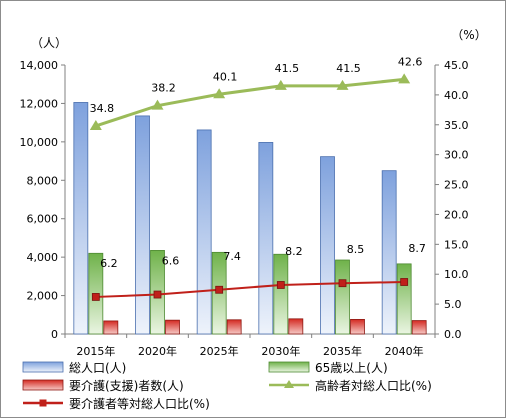 The image size is (506, 418). What do you see at coordinates (356, 249) in the screenshot?
I see `data-label: 8.5` at bounding box center [356, 249].